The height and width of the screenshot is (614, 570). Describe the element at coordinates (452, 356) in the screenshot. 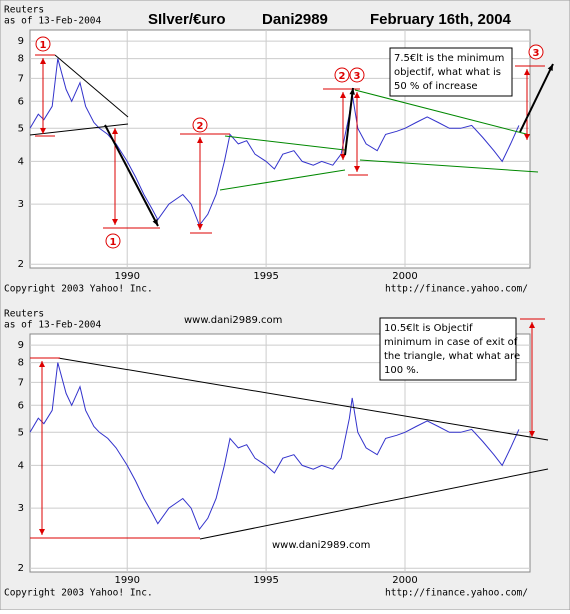

I see `note-text: the triangle, what what are` at that location.